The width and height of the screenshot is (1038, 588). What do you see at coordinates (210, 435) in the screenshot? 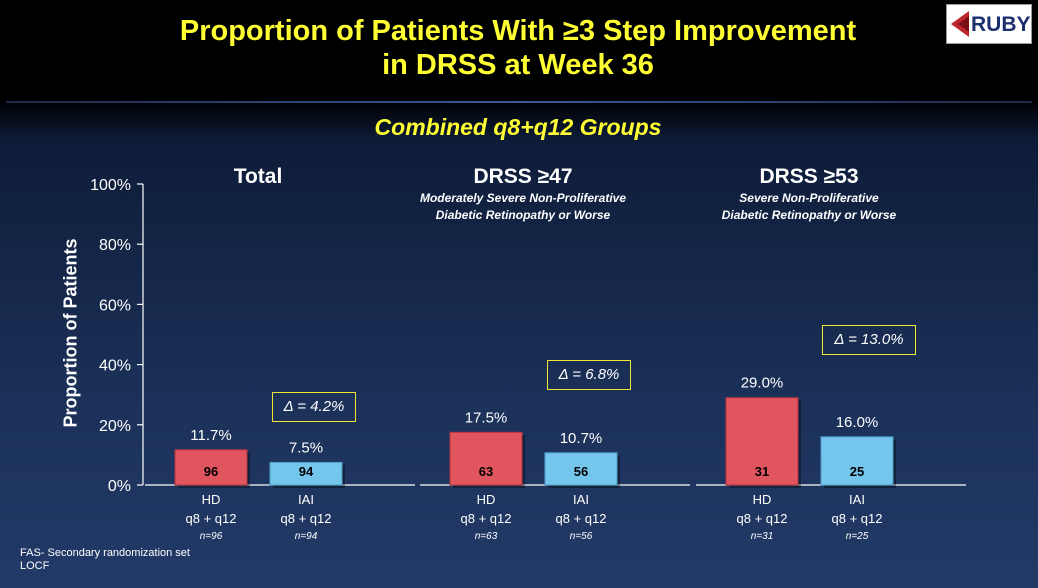
I see `bar-value-label-0-0: 11.7%` at bounding box center [210, 435].